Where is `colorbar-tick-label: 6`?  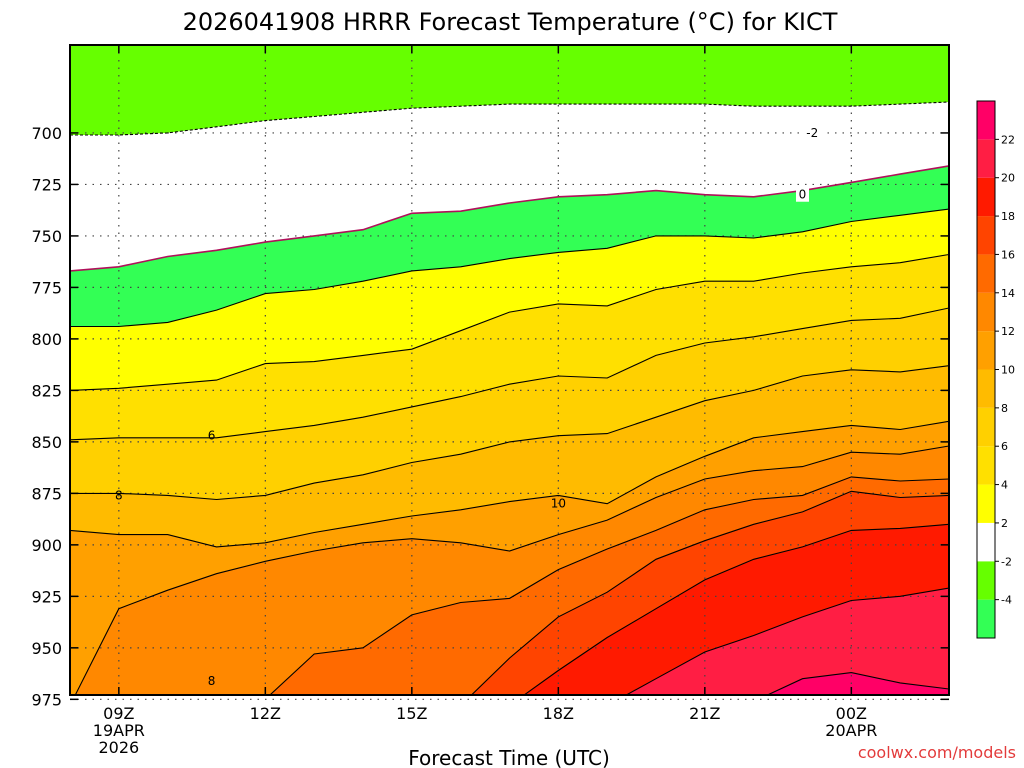 colorbar-tick-label: 6 is located at coordinates (1004, 446).